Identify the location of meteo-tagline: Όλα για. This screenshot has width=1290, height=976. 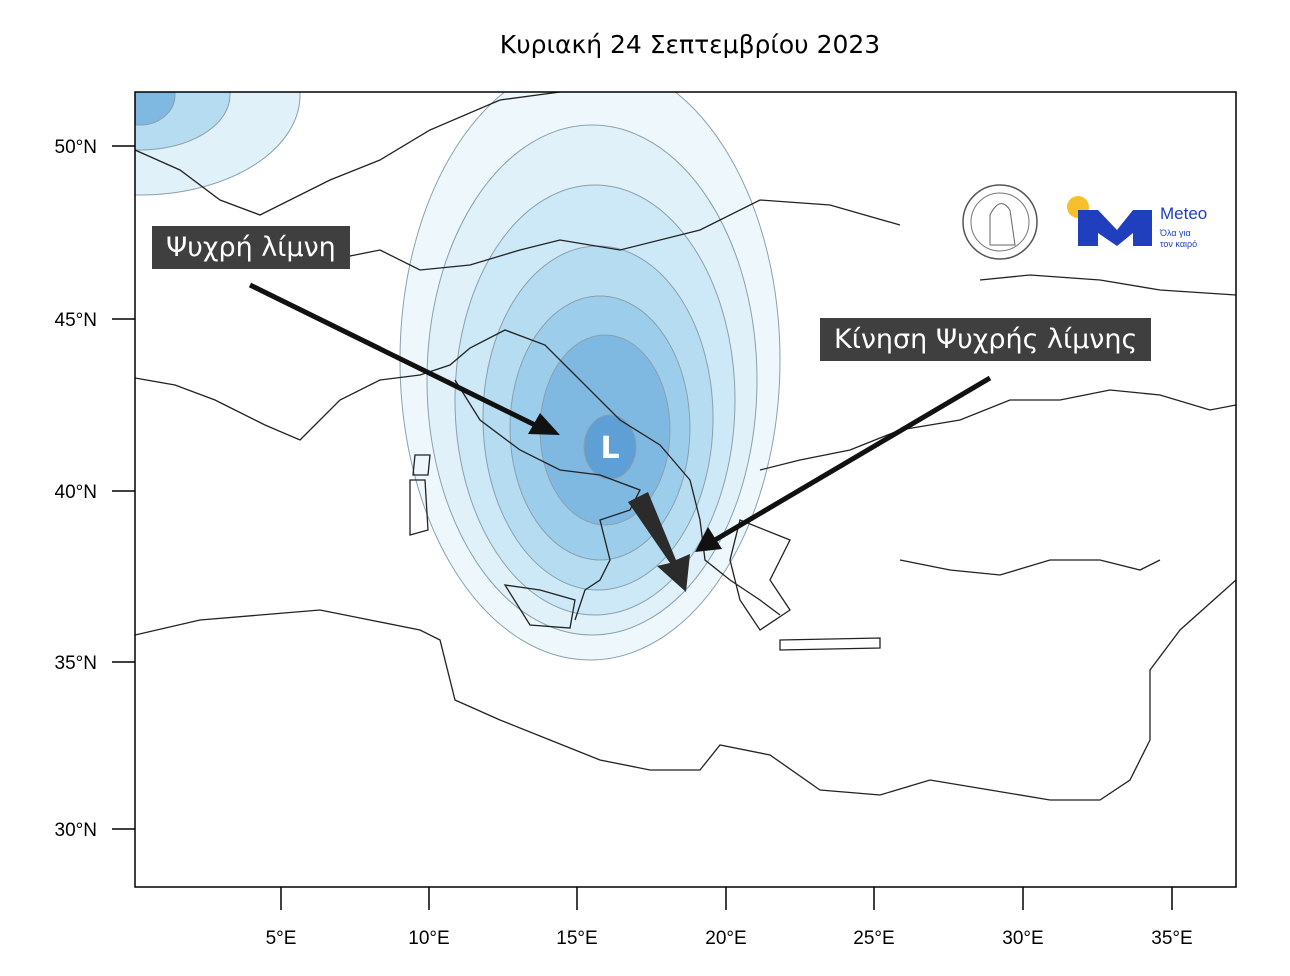
(1175, 233).